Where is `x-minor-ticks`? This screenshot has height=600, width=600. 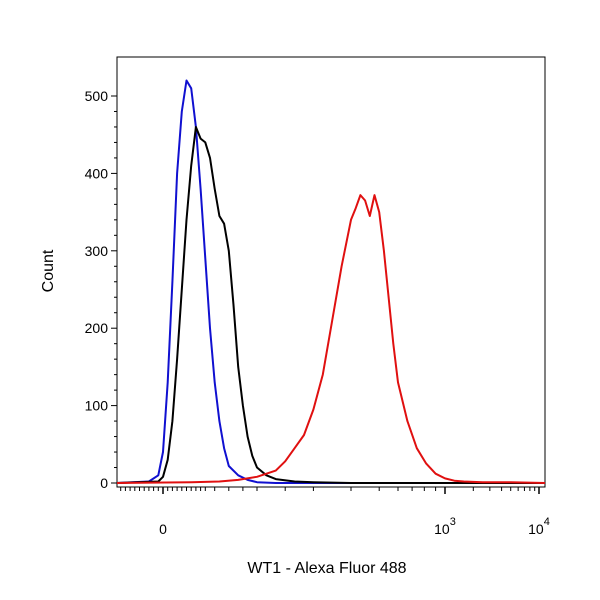 x-minor-ticks is located at coordinates (328, 489).